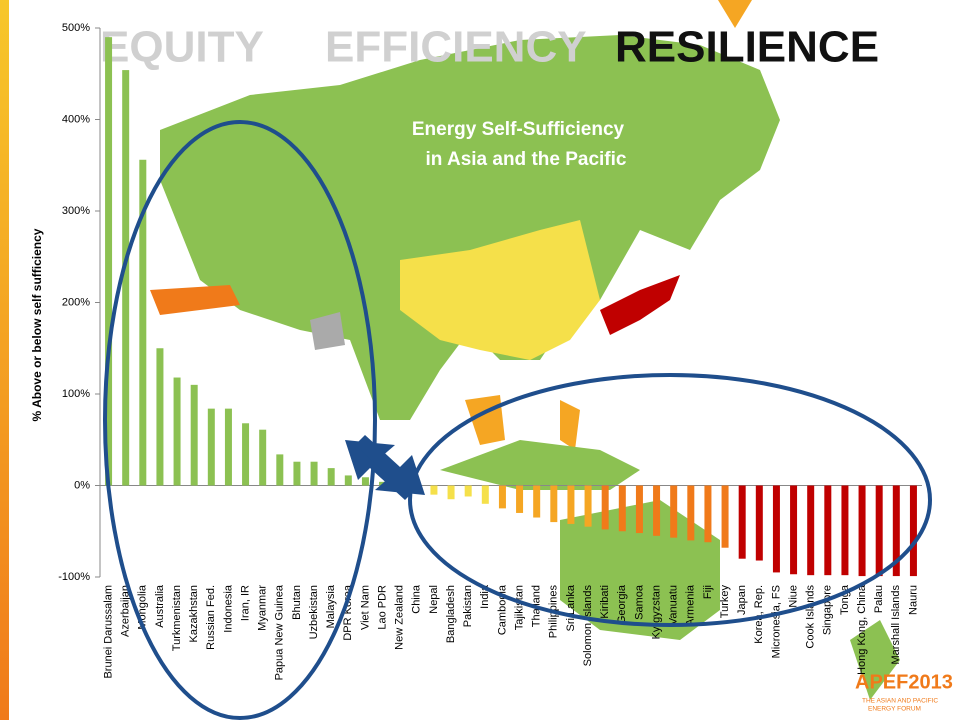 This screenshot has height=720, width=960. What do you see at coordinates (37, 324) in the screenshot?
I see `y-axis-label: % Above or below self sufficiency` at bounding box center [37, 324].